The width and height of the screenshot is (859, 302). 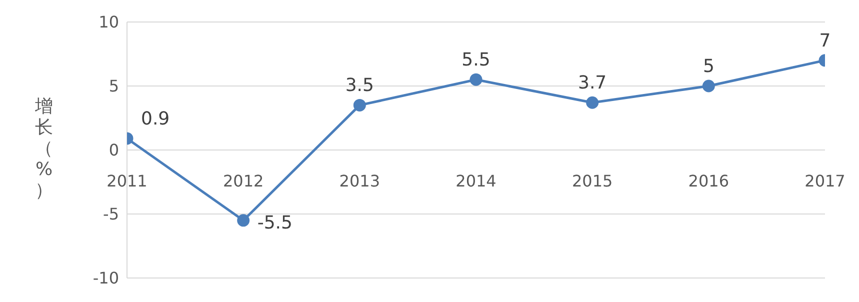 What do you see at coordinates (111, 214) in the screenshot?
I see `y-tick-label: -5` at bounding box center [111, 214].